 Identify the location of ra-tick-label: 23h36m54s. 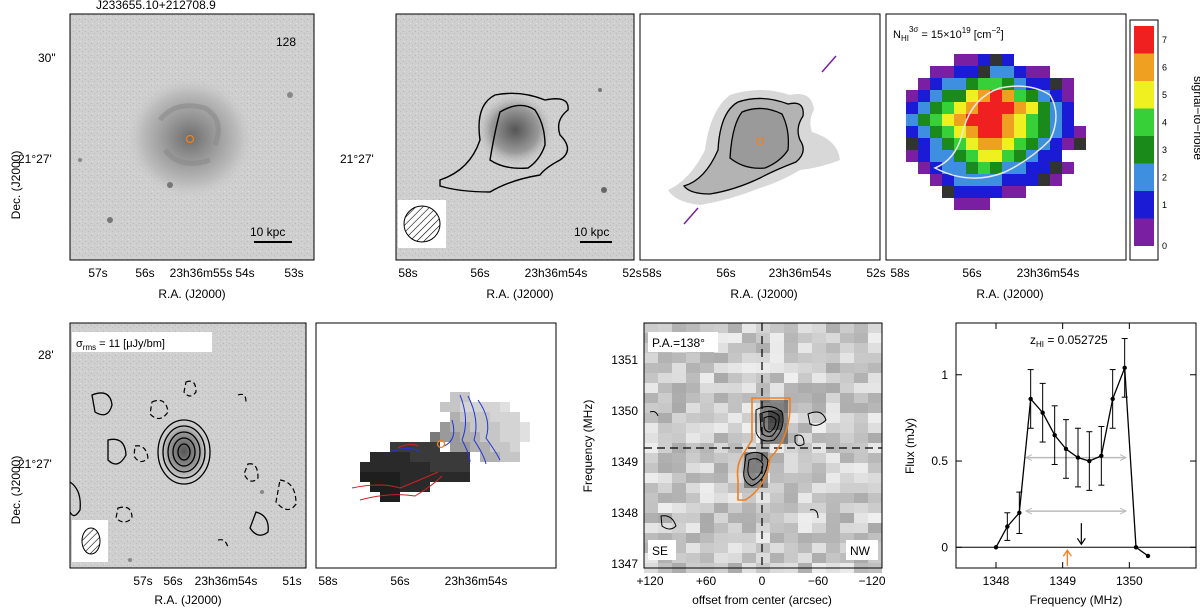
(226, 581).